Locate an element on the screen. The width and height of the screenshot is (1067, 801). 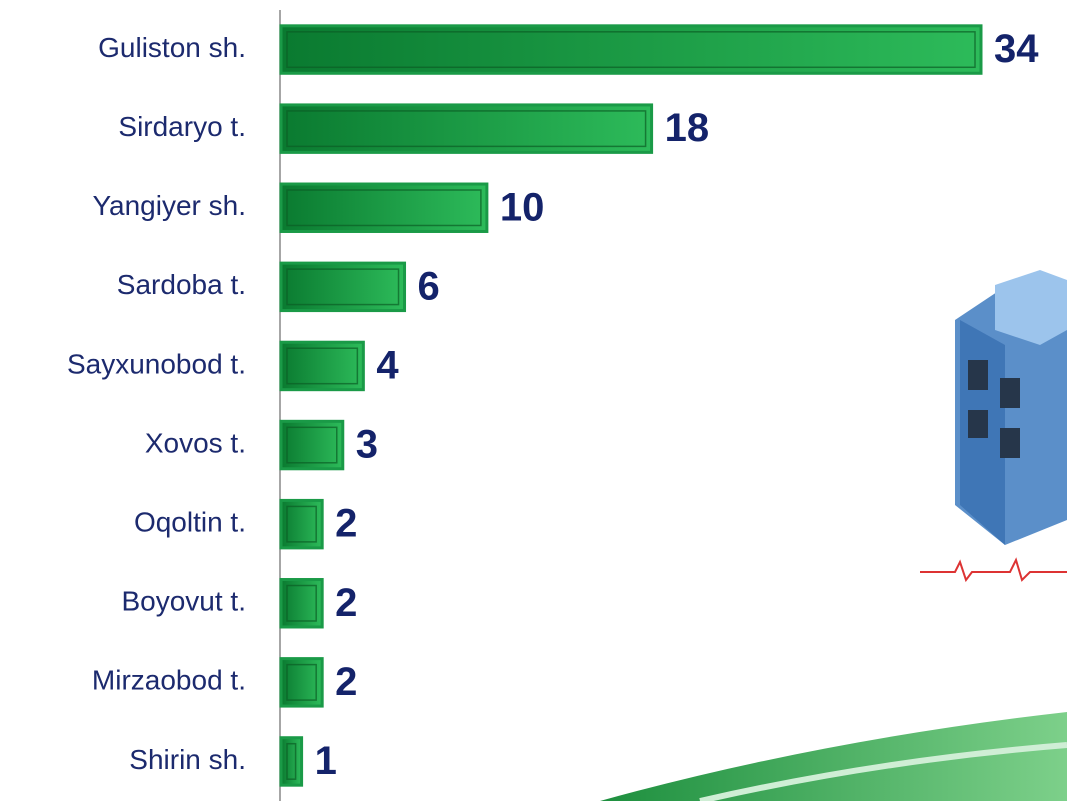
y-tick-label: Mirzaobod t. is located at coordinates (169, 680).